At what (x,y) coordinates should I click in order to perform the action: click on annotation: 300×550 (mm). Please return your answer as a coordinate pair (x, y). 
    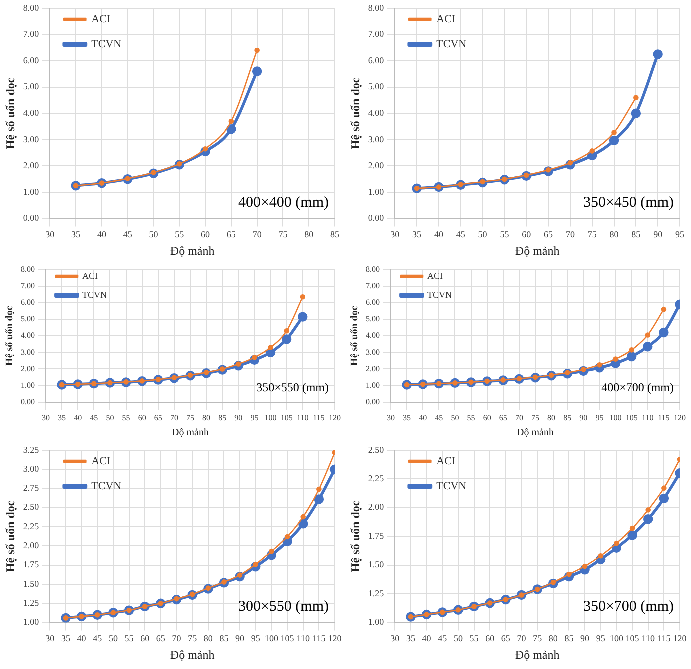
    Looking at the image, I should click on (283, 607).